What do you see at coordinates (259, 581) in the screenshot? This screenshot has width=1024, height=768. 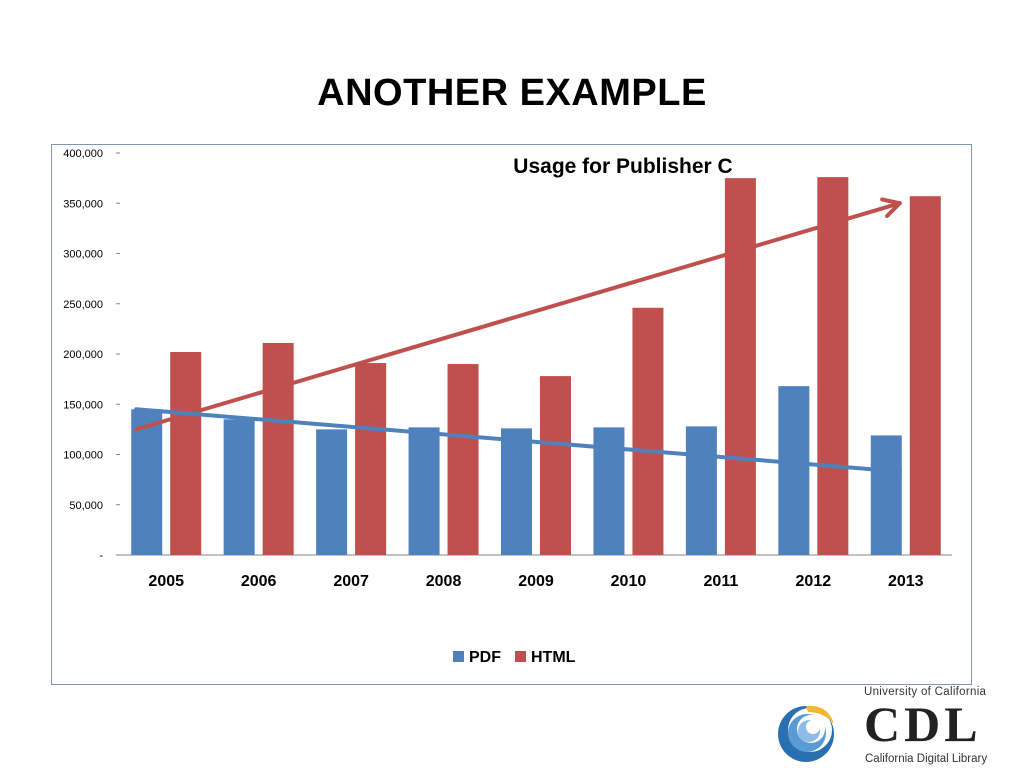 I see `x-tick-label: 2006` at bounding box center [259, 581].